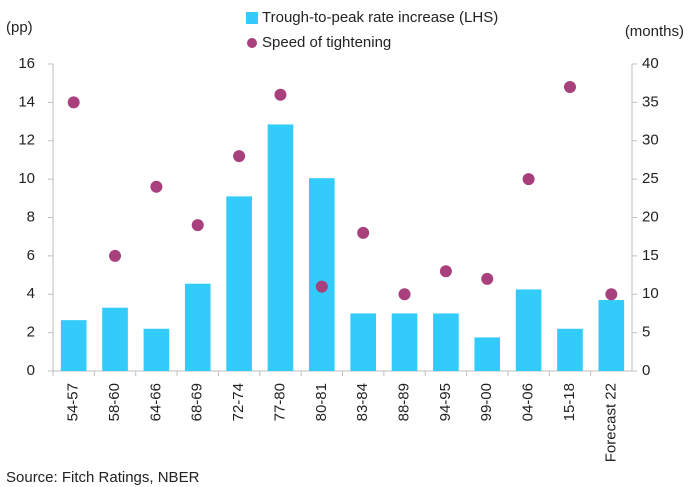 The width and height of the screenshot is (689, 487). What do you see at coordinates (26, 140) in the screenshot?
I see `y-tick-label: 12` at bounding box center [26, 140].